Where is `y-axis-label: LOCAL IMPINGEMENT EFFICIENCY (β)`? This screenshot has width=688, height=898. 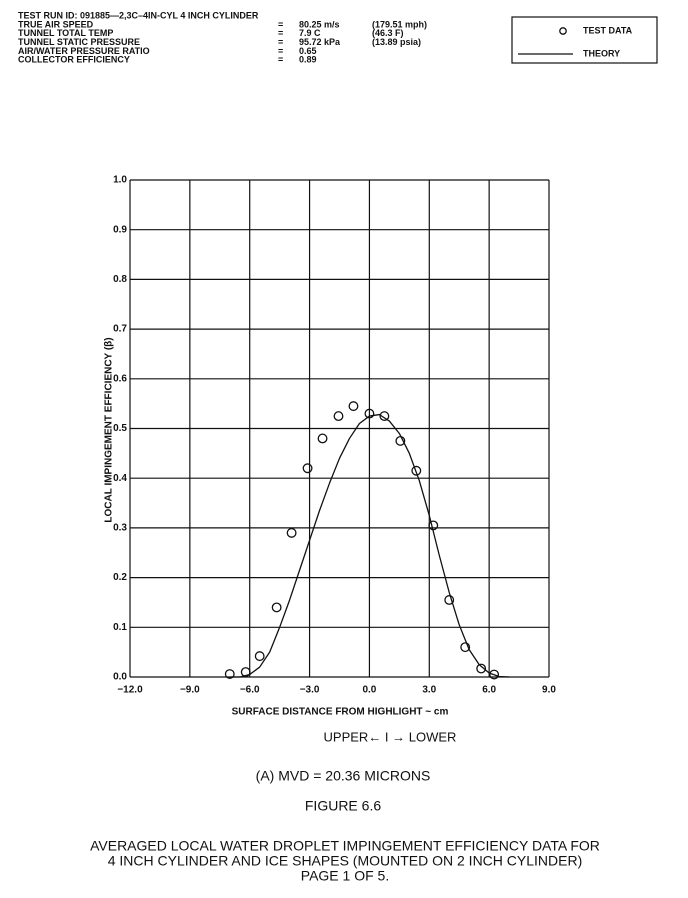
y-axis-label: LOCAL IMPINGEMENT EFFICIENCY (β) is located at coordinates (109, 429).